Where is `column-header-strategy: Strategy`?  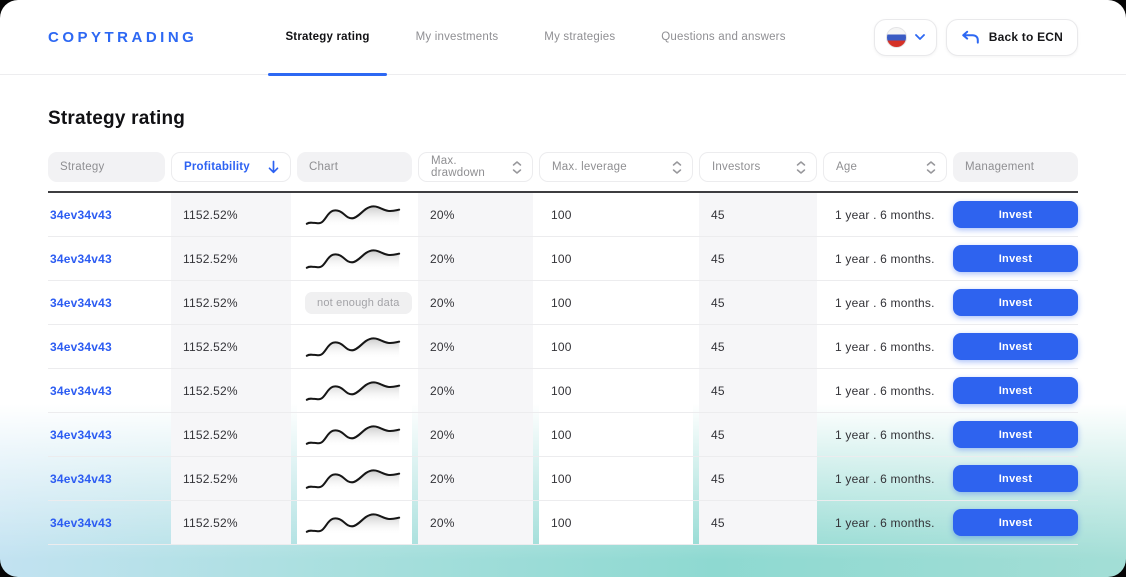 column-header-strategy: Strategy is located at coordinates (106, 167).